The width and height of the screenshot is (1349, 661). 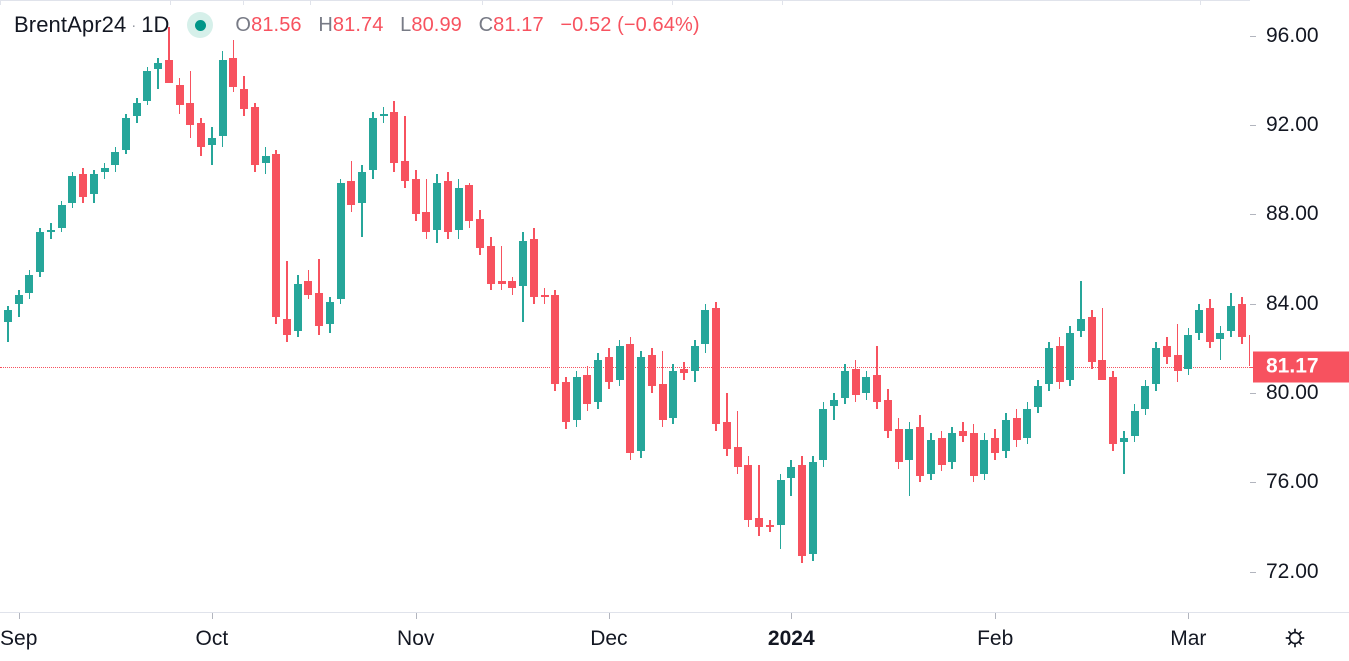 What do you see at coordinates (518, 24) in the screenshot?
I see `ohlc-close-value: 81.17` at bounding box center [518, 24].